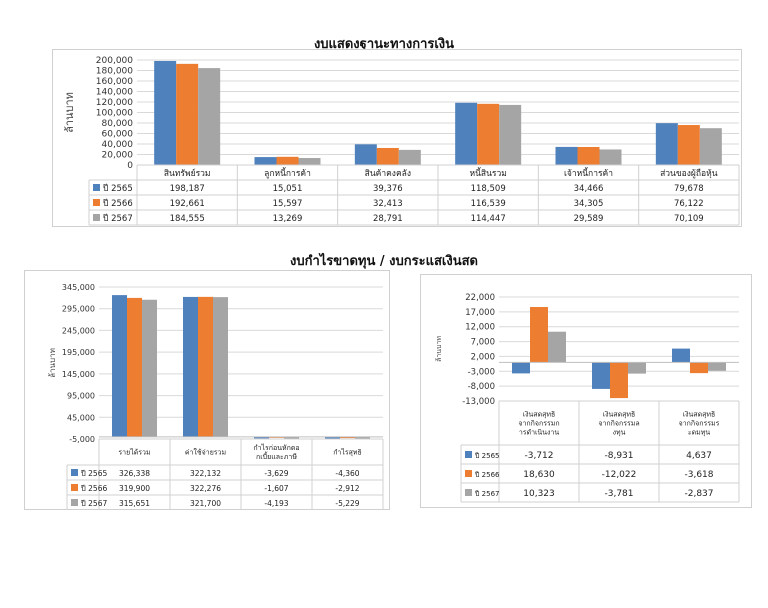 The image size is (768, 608). I want to click on income-cash-title: งบกำไรขาดทุน / งบกระแสเงินสด, so click(384, 261).